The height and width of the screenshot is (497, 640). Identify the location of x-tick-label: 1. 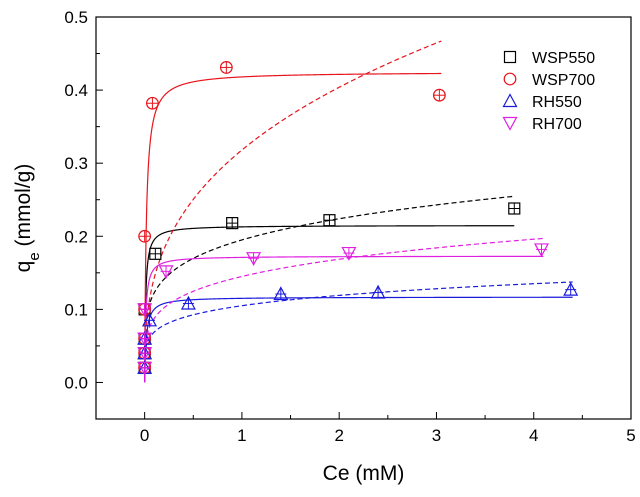
(241, 435).